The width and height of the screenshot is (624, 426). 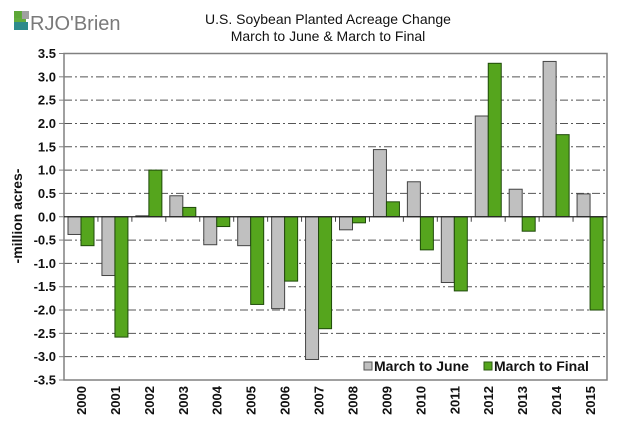 What do you see at coordinates (21, 20) in the screenshot?
I see `logo-icon` at bounding box center [21, 20].